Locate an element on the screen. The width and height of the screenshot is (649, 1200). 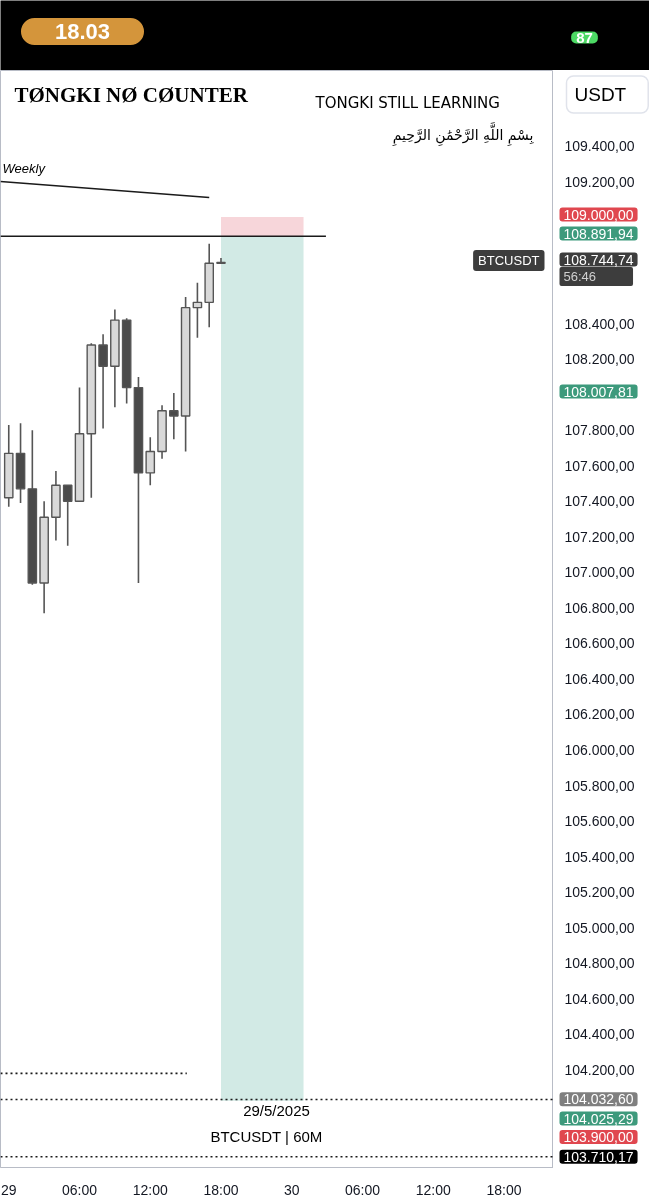
text: 108.744,74 is located at coordinates (598, 259).